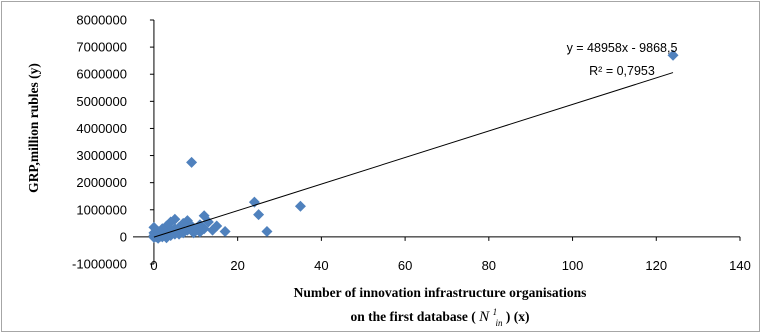 This screenshot has height=335, width=763. Describe the element at coordinates (101, 47) in the screenshot. I see `y-tick-label: 7000000` at that location.